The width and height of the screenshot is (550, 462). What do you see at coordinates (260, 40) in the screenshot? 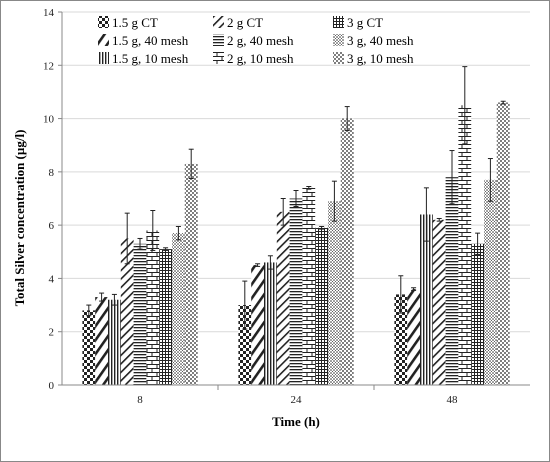
I see `legend-label: 2 g, 40 mesh` at bounding box center [260, 40].